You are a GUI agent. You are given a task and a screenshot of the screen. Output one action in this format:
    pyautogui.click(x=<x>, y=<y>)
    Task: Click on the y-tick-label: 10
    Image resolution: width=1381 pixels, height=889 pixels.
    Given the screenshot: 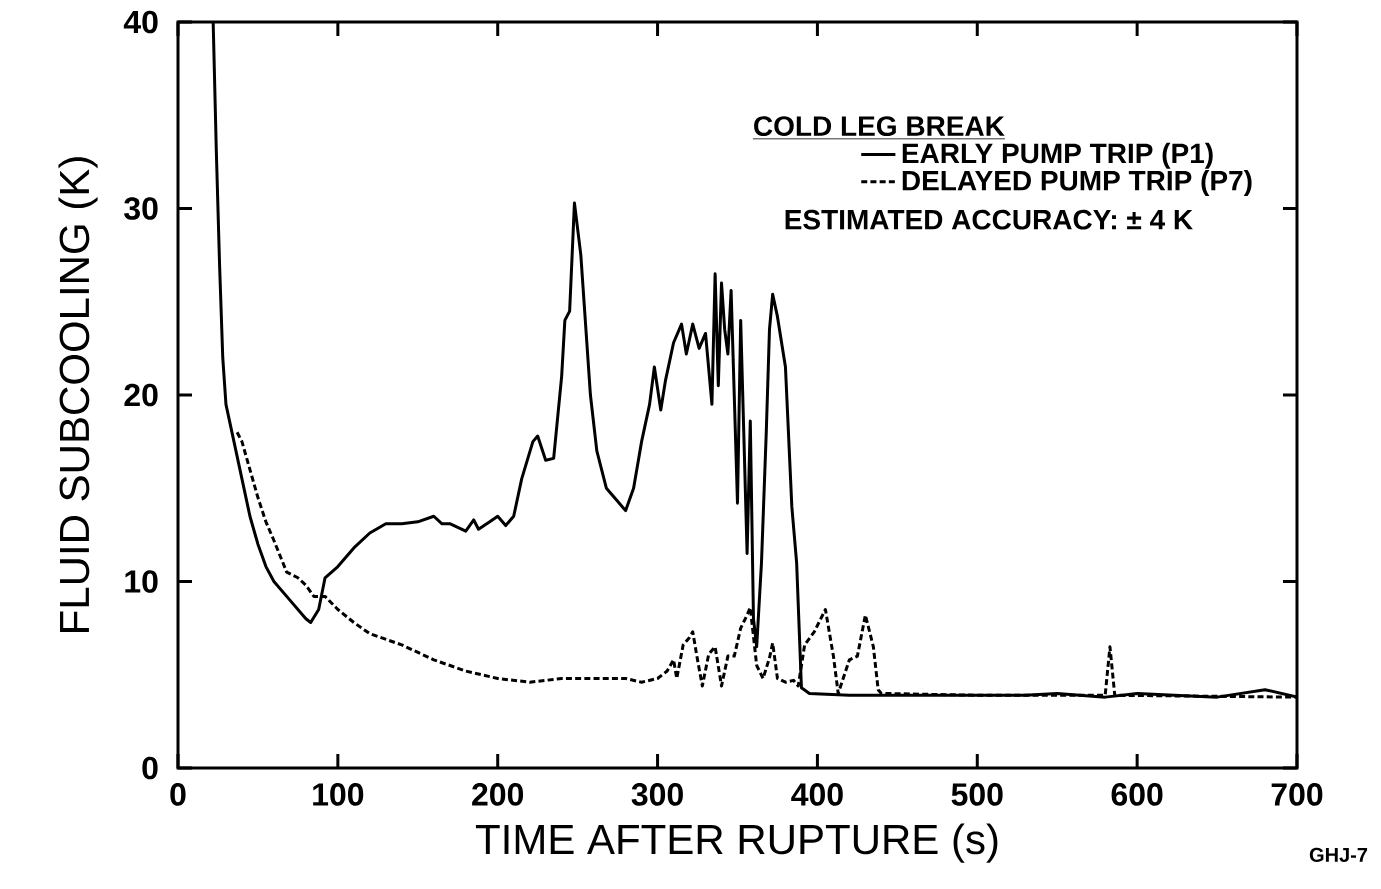 What is the action you would take?
    pyautogui.click(x=141, y=581)
    